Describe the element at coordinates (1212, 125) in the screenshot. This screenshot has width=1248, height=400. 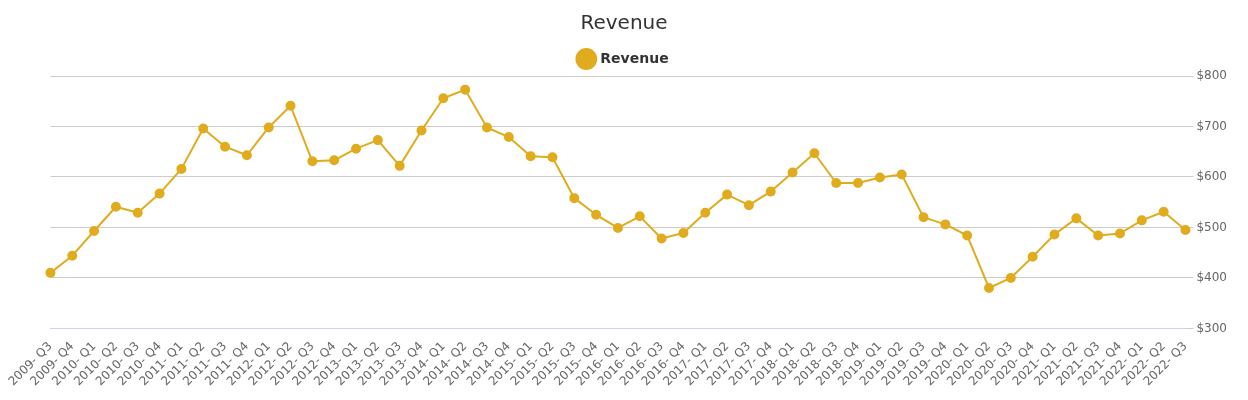
I see `y-tick-label: $700` at that location.